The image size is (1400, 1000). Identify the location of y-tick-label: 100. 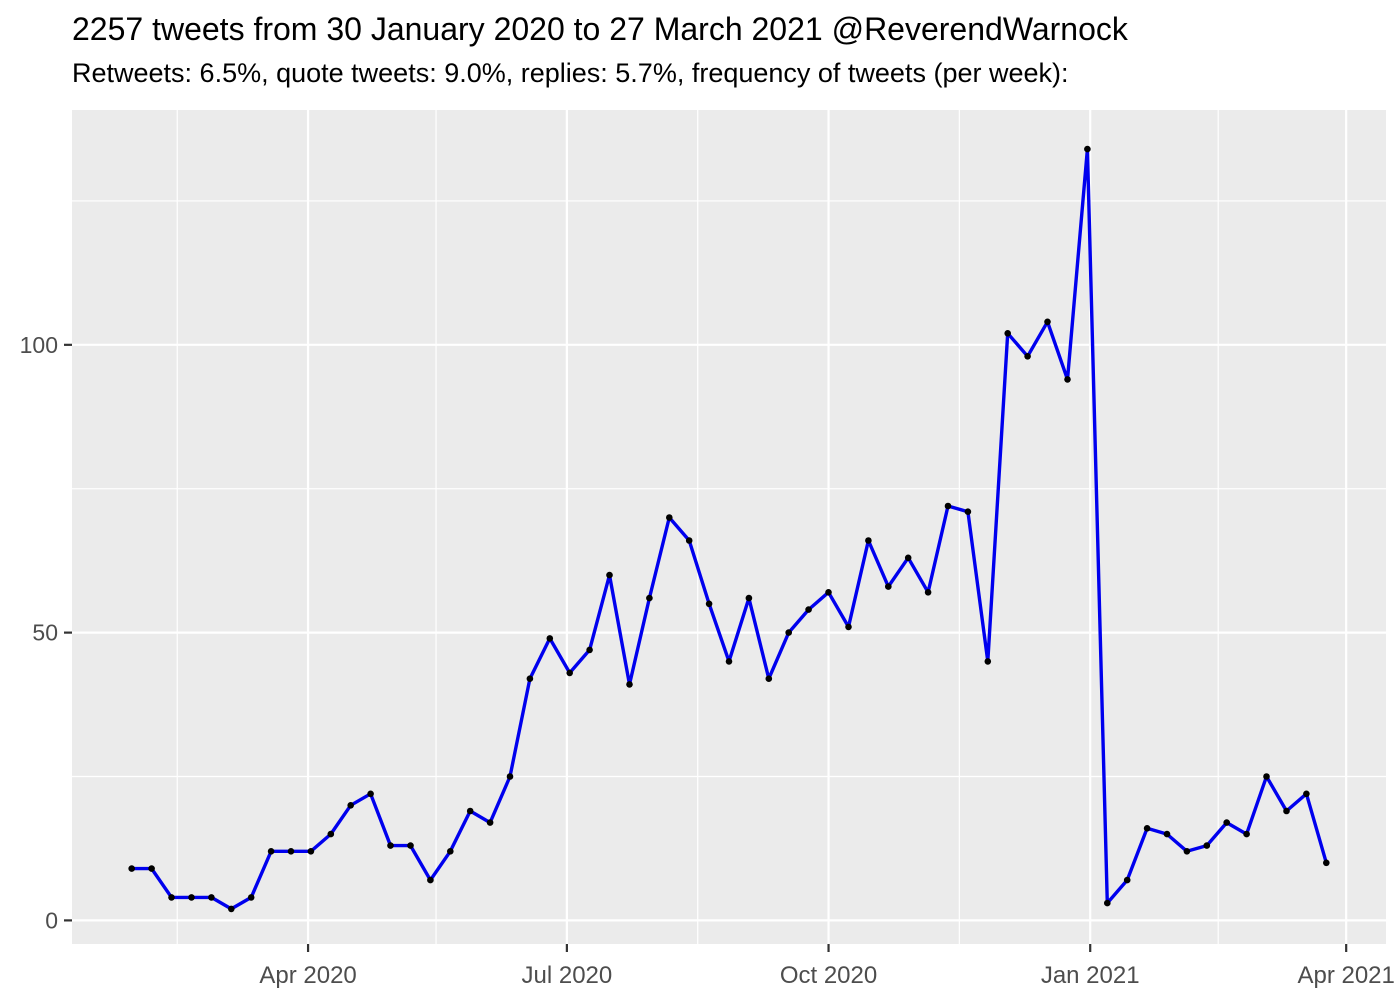
(39, 345).